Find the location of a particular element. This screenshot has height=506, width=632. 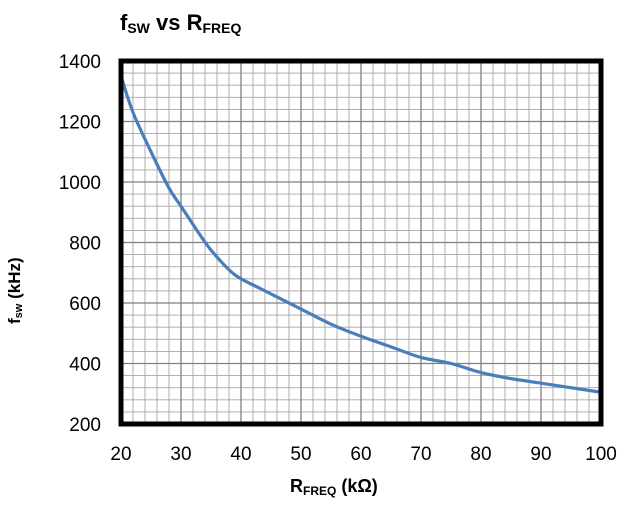

y-tick-label: 1400 is located at coordinates (80, 62).